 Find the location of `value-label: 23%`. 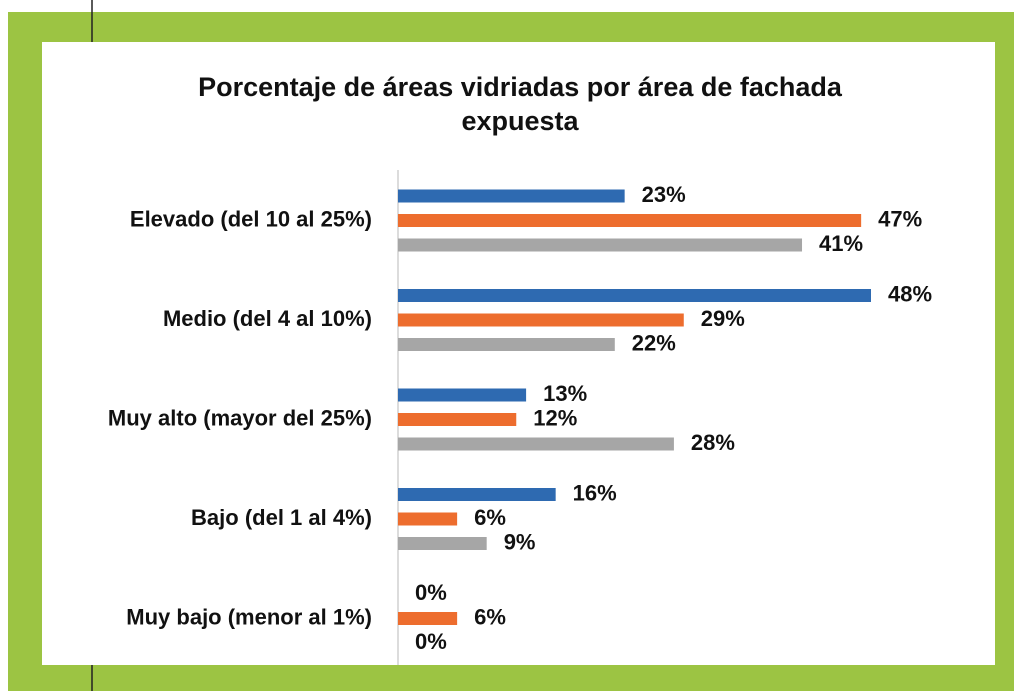

value-label: 23% is located at coordinates (664, 194).